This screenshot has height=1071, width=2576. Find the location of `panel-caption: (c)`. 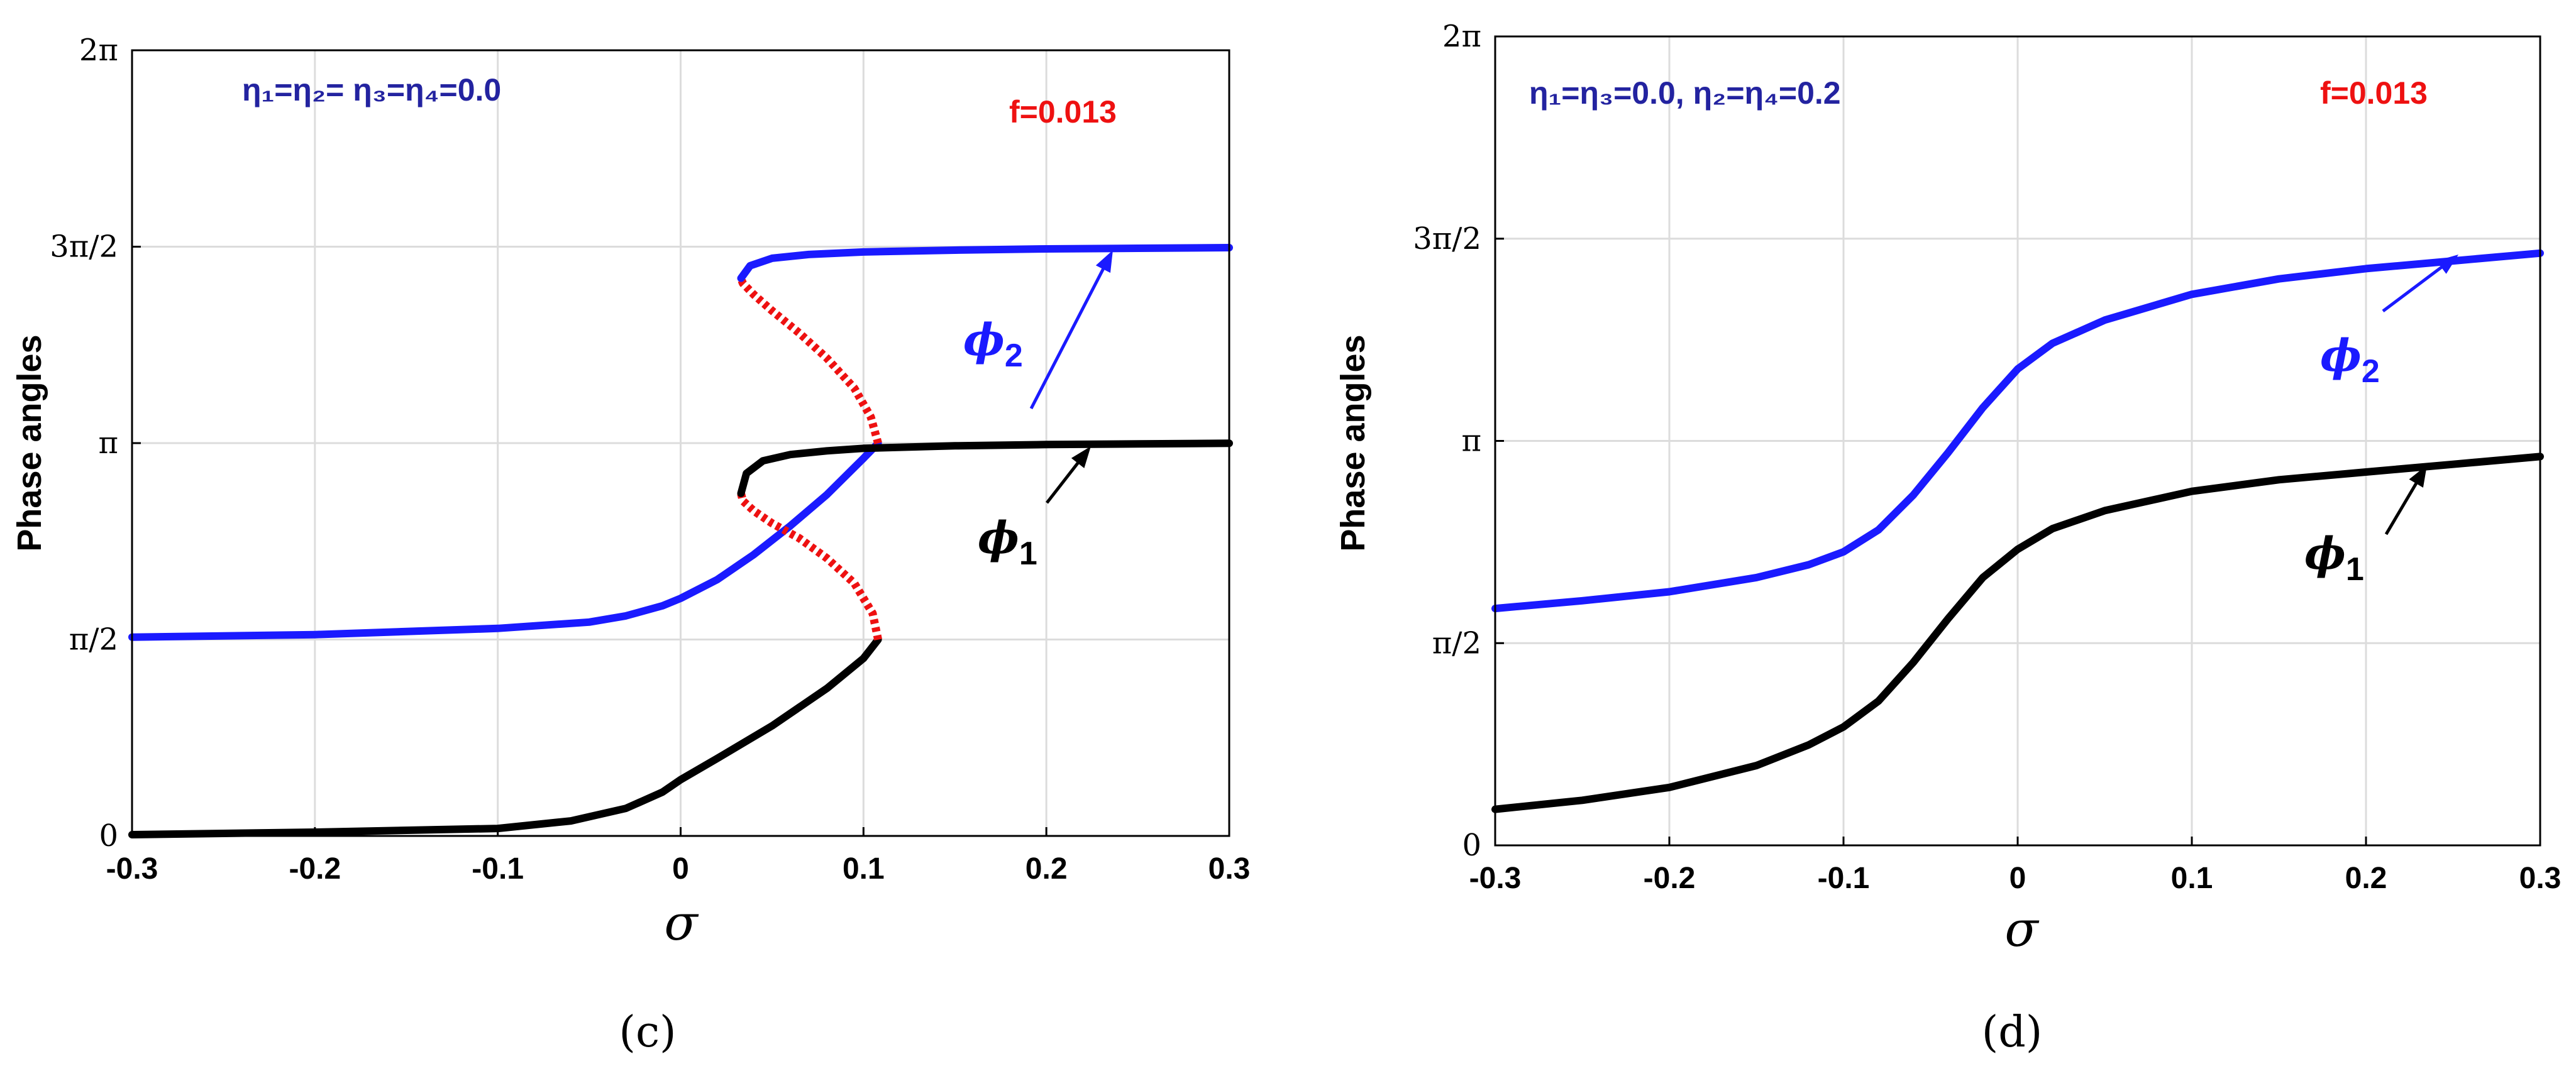

panel-caption: (c) is located at coordinates (647, 1032).